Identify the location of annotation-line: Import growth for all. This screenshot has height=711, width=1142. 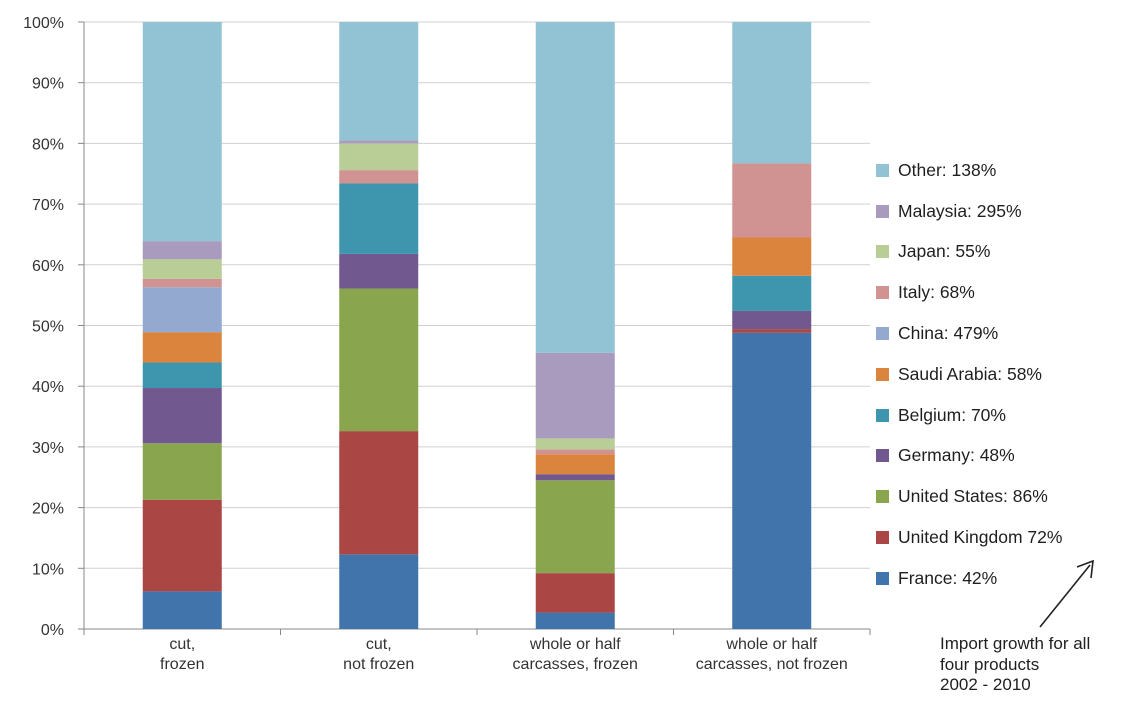
(1015, 643).